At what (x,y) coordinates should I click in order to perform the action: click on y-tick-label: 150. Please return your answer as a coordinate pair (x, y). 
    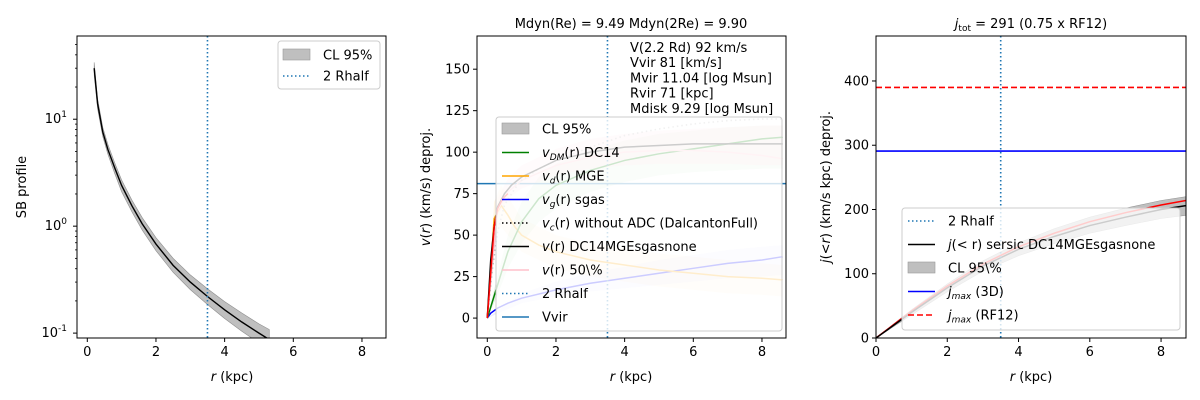
    Looking at the image, I should click on (457, 70).